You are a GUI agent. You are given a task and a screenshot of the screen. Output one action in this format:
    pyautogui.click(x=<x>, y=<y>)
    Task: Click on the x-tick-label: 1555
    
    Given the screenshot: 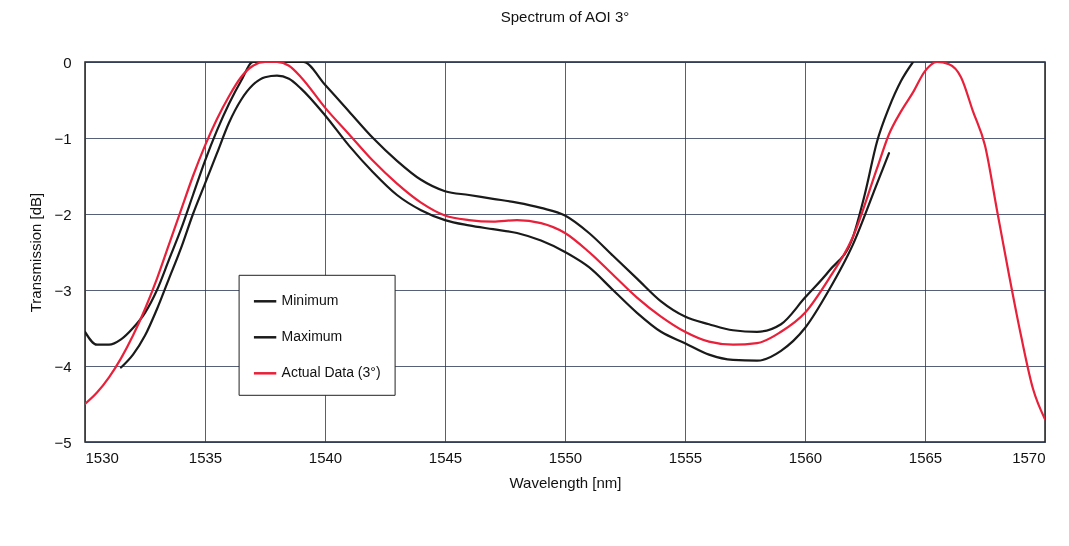 What is the action you would take?
    pyautogui.click(x=685, y=457)
    